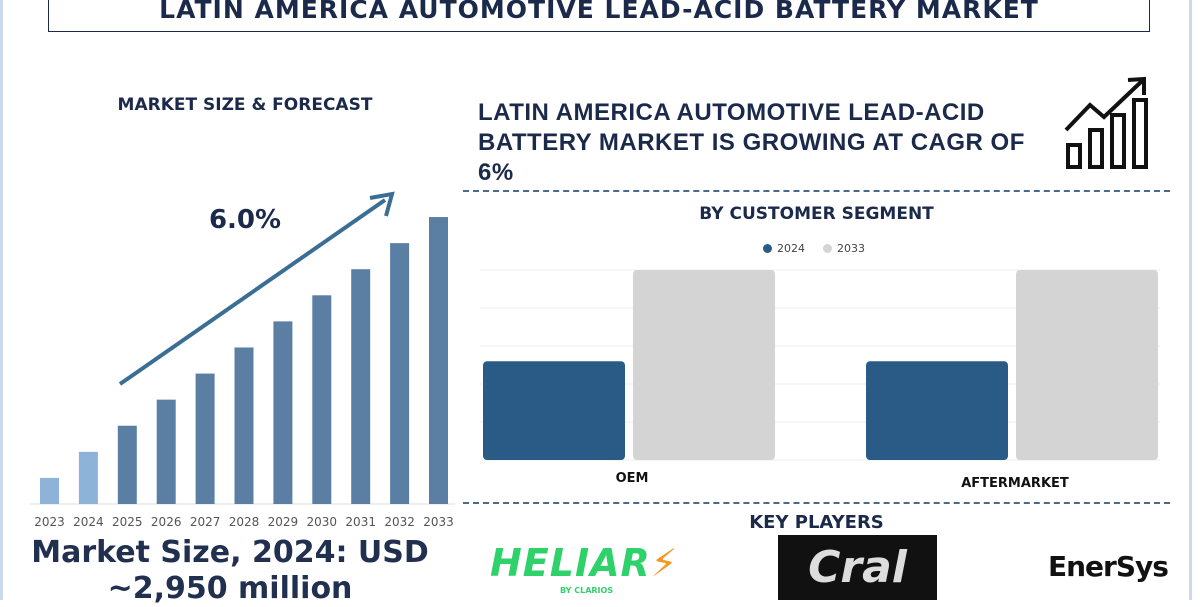  I want to click on bar-oem-2033, so click(704, 365).